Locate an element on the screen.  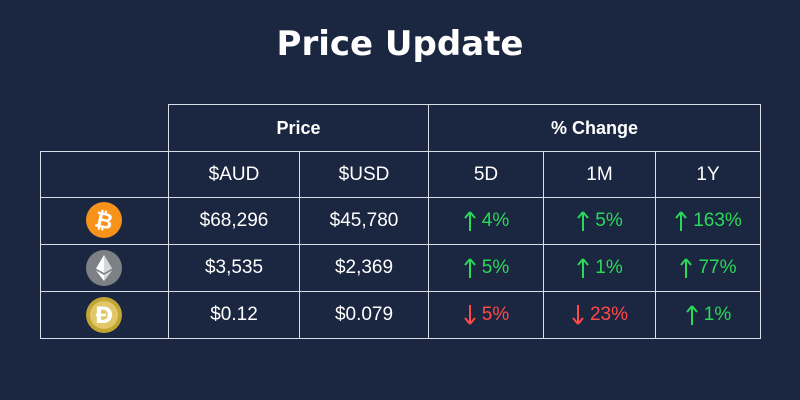
price-aud: $68,296 is located at coordinates (234, 220).